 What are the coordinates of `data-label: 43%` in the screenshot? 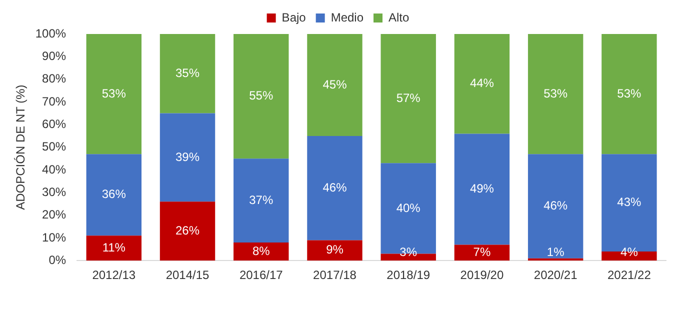 It's located at (629, 202).